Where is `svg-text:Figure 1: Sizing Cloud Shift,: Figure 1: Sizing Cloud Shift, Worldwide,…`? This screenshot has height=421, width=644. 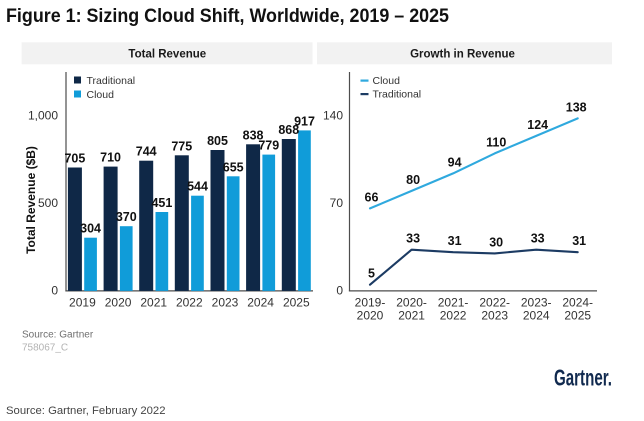 svg-text:Figure 1: Sizing Cloud Shift,: Figure 1: Sizing Cloud Shift, Worldwide,… is located at coordinates (227, 16).